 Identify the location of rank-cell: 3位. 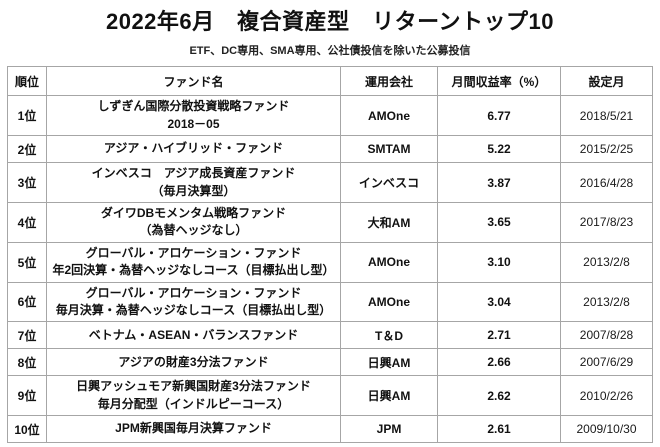
(27, 182).